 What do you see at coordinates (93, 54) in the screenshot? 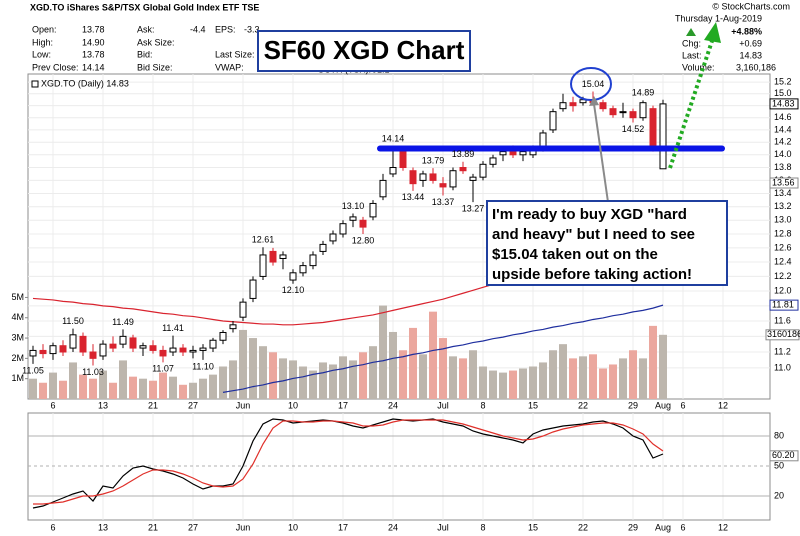
I see `value: 13.78` at bounding box center [93, 54].